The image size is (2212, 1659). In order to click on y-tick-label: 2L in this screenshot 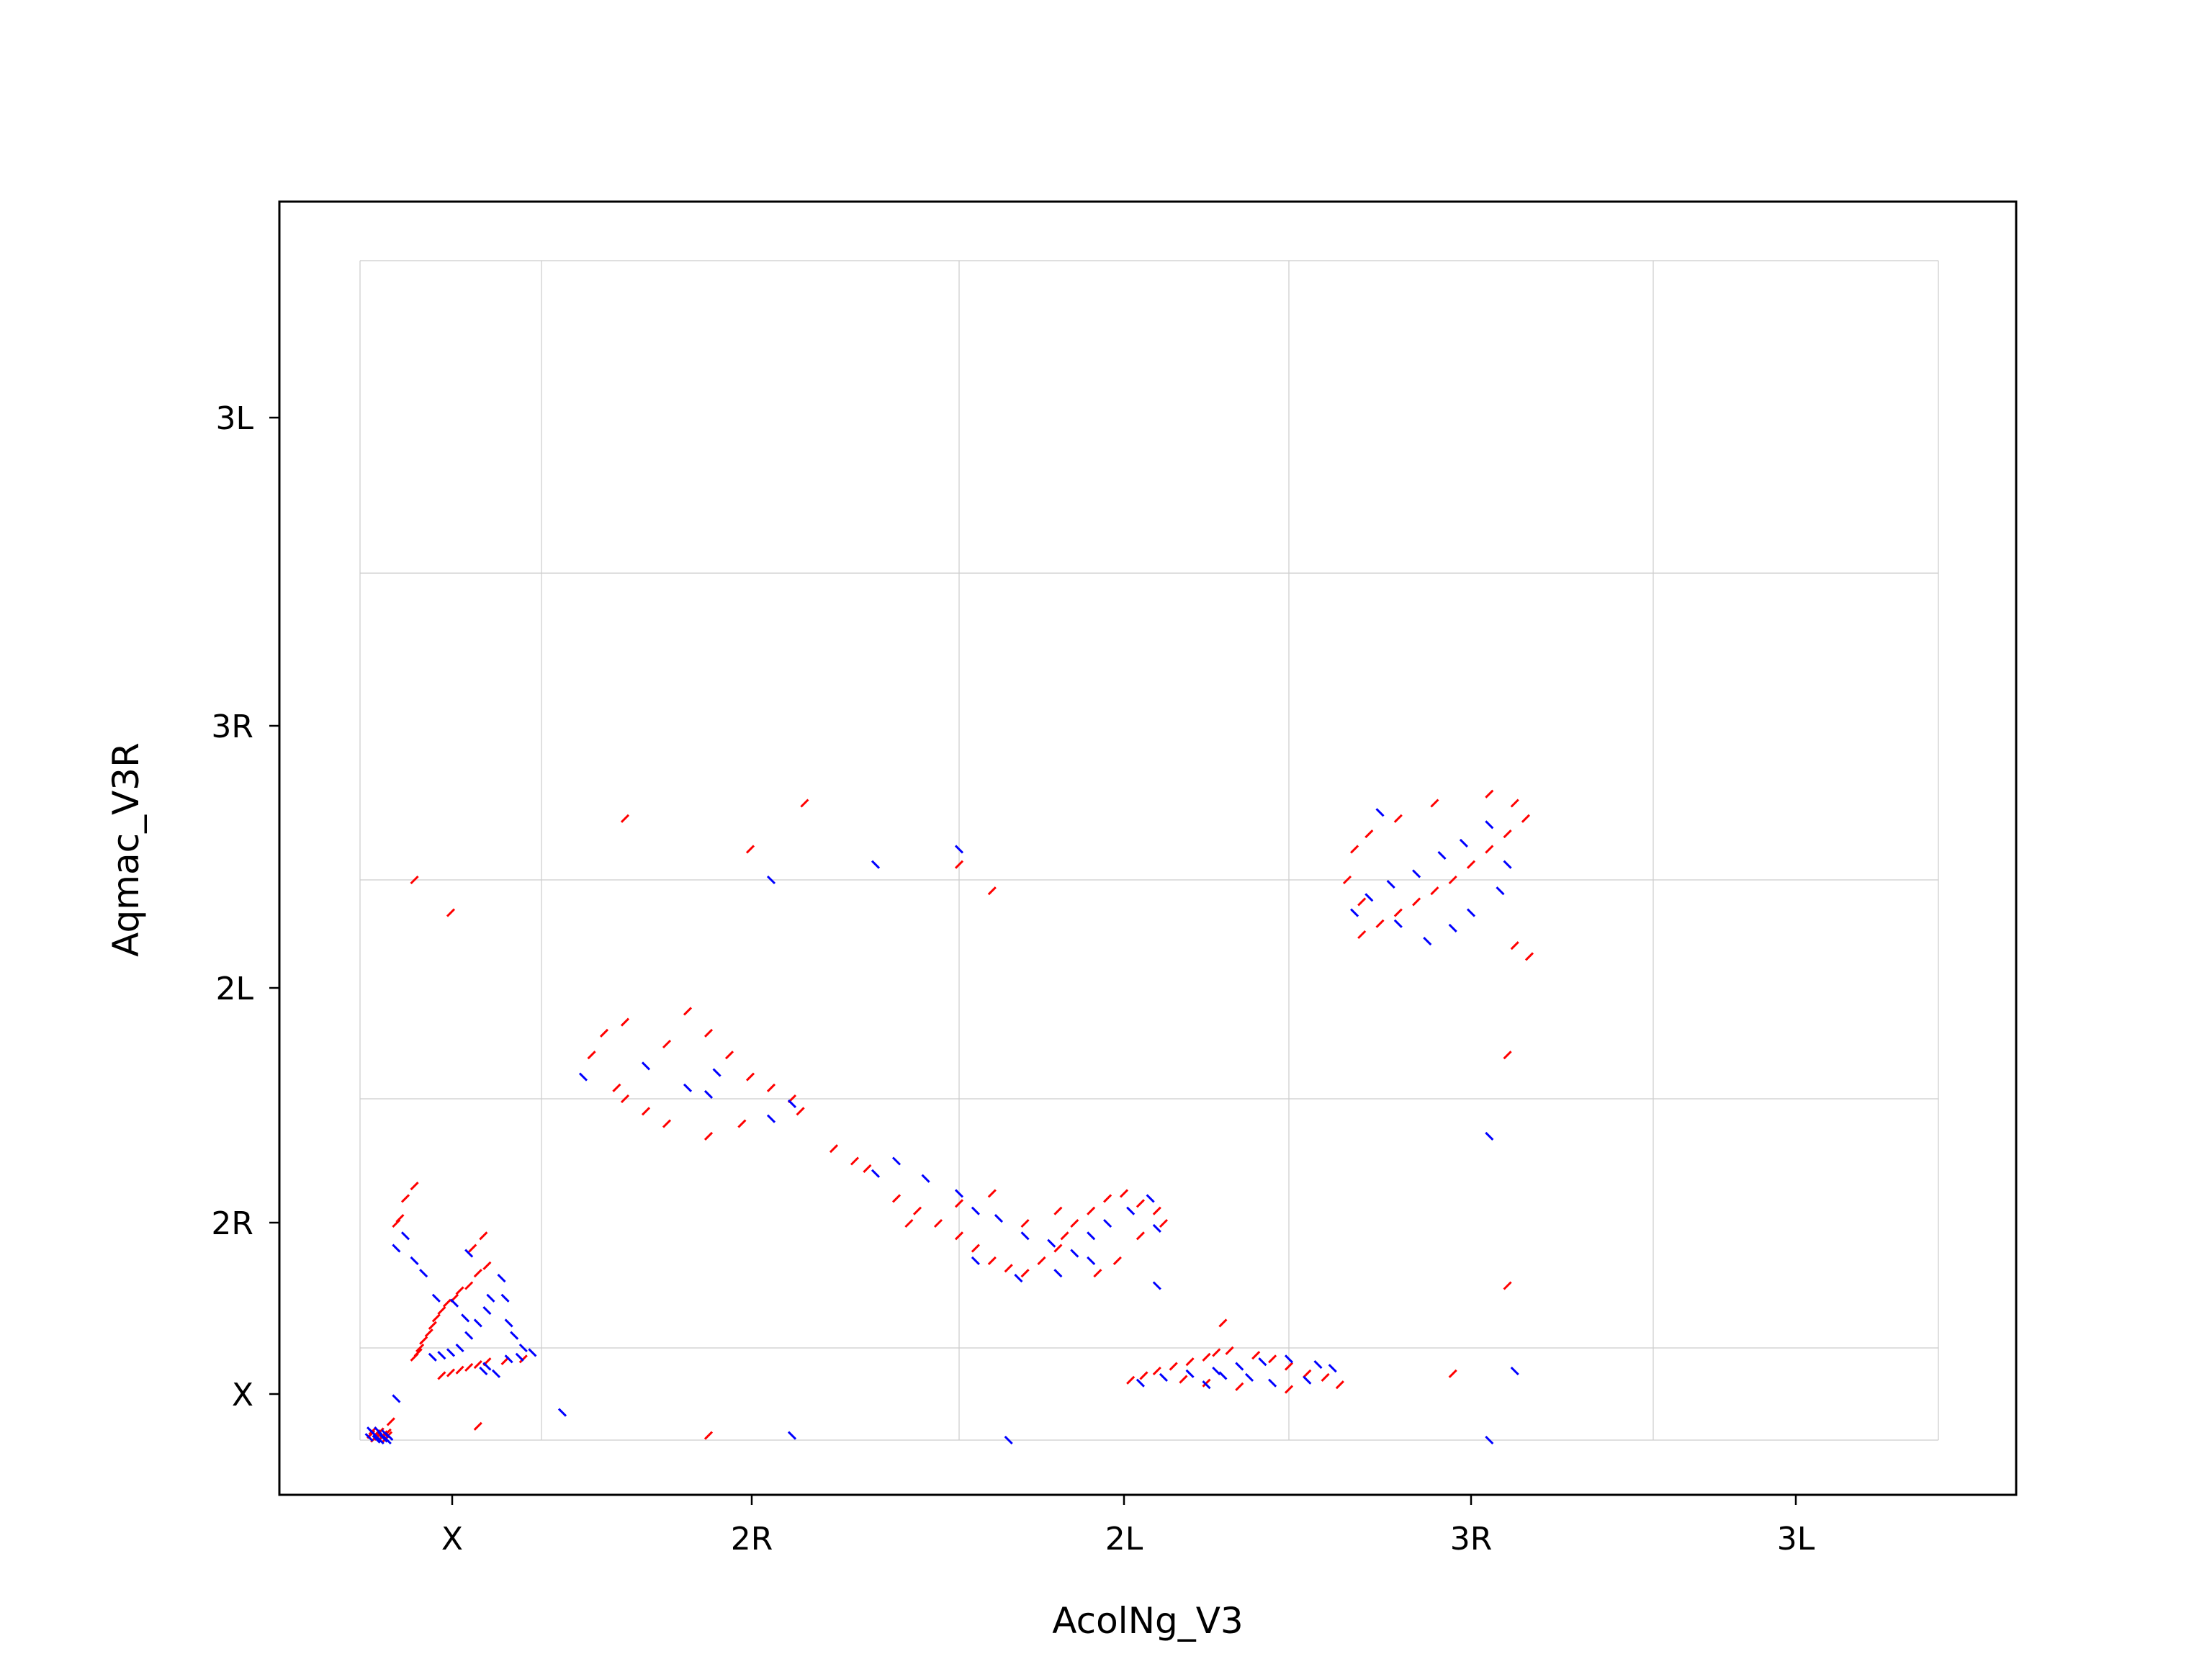, I will do `click(234, 989)`.